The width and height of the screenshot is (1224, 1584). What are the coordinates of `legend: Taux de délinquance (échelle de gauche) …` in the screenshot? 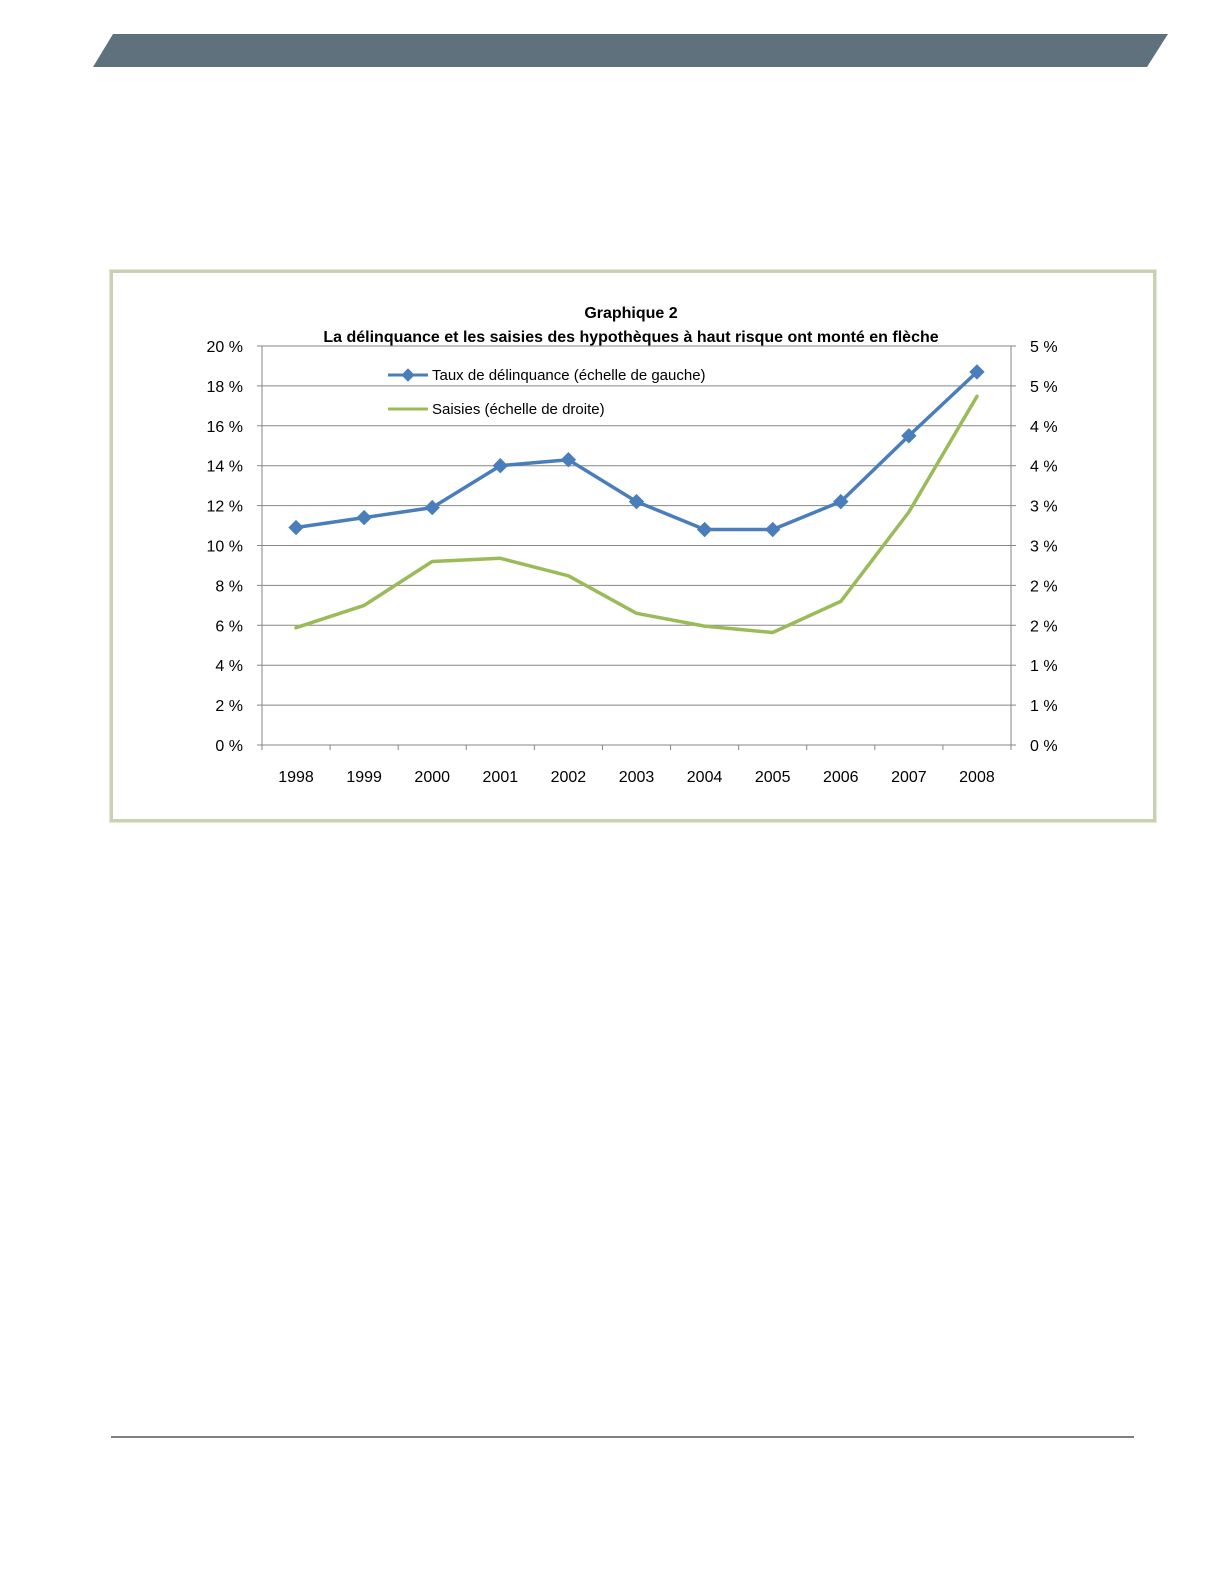 It's located at (547, 392).